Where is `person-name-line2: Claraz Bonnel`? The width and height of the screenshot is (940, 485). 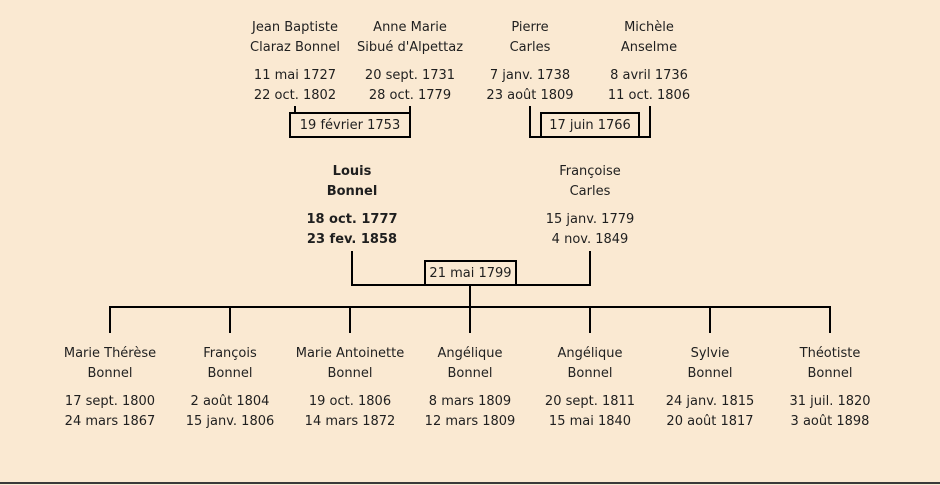 person-name-line2: Claraz Bonnel is located at coordinates (295, 47).